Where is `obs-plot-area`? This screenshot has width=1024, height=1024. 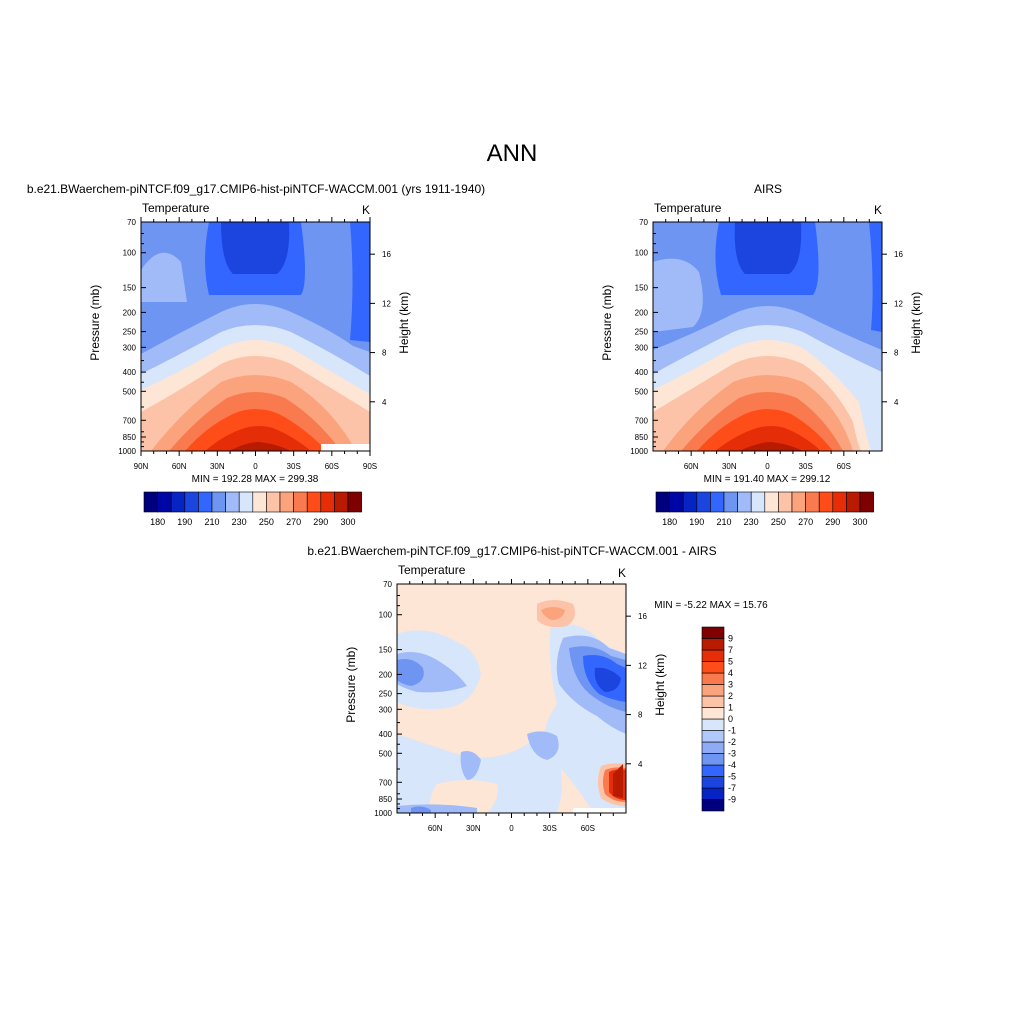 obs-plot-area is located at coordinates (767, 336).